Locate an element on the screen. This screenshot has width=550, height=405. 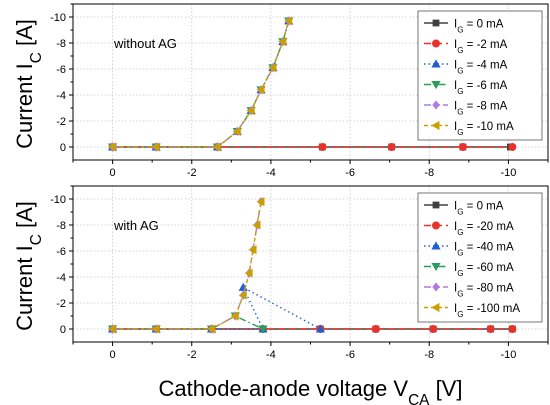
legend-label: IG = -40 mA is located at coordinates (484, 250).